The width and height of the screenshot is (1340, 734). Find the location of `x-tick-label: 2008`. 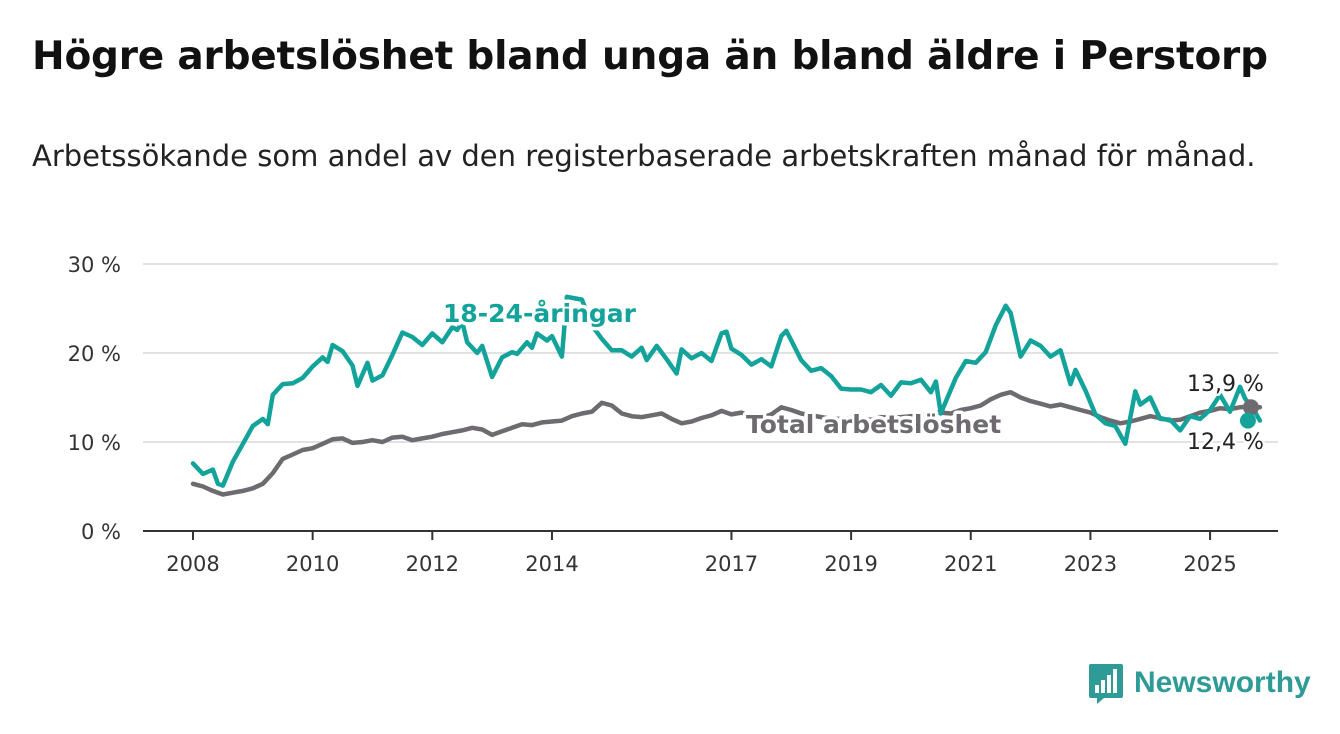

x-tick-label: 2008 is located at coordinates (192, 564).